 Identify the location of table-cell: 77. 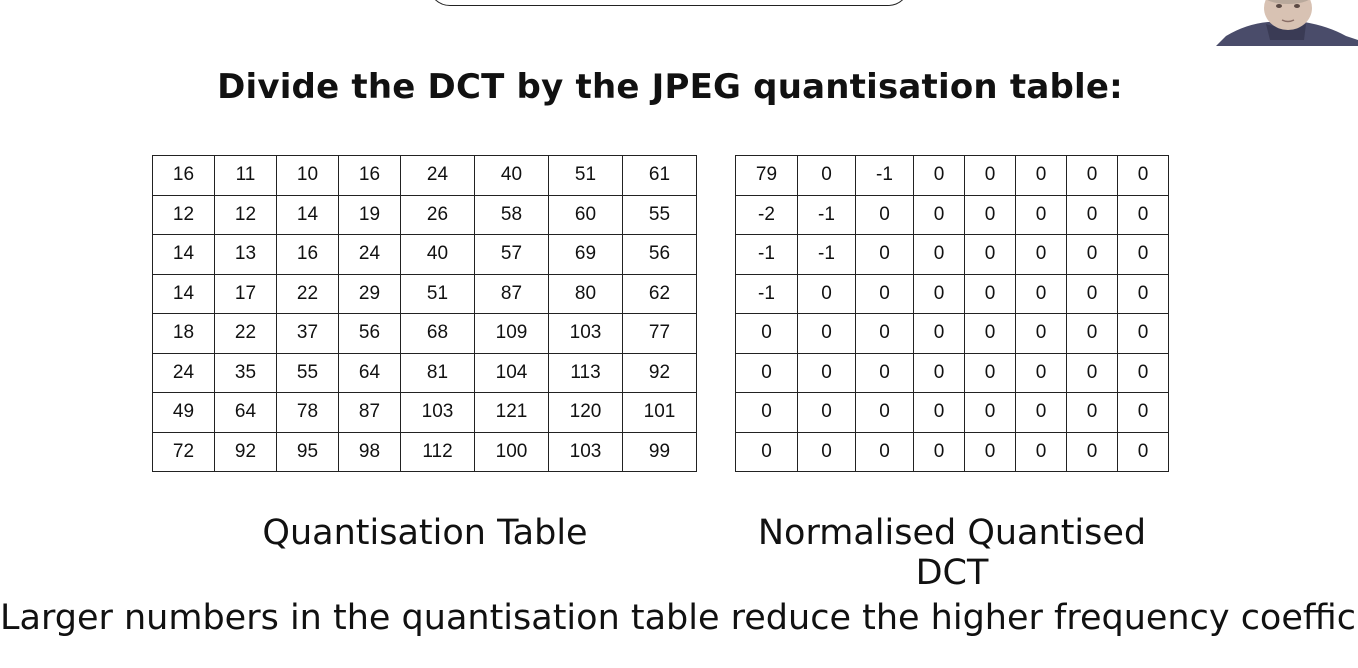
(659, 333).